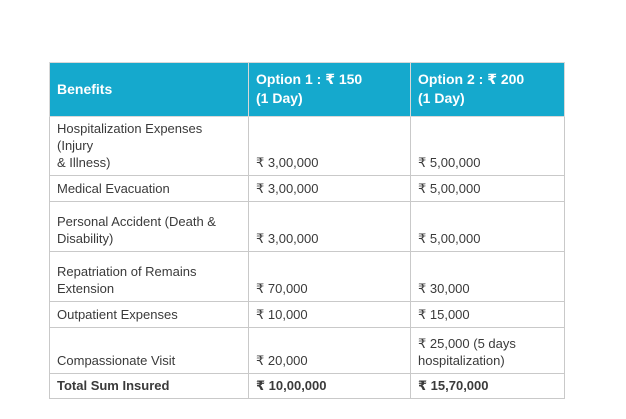 This screenshot has width=626, height=419. I want to click on option2-value-cell: ₹ 15,70,000, so click(487, 386).